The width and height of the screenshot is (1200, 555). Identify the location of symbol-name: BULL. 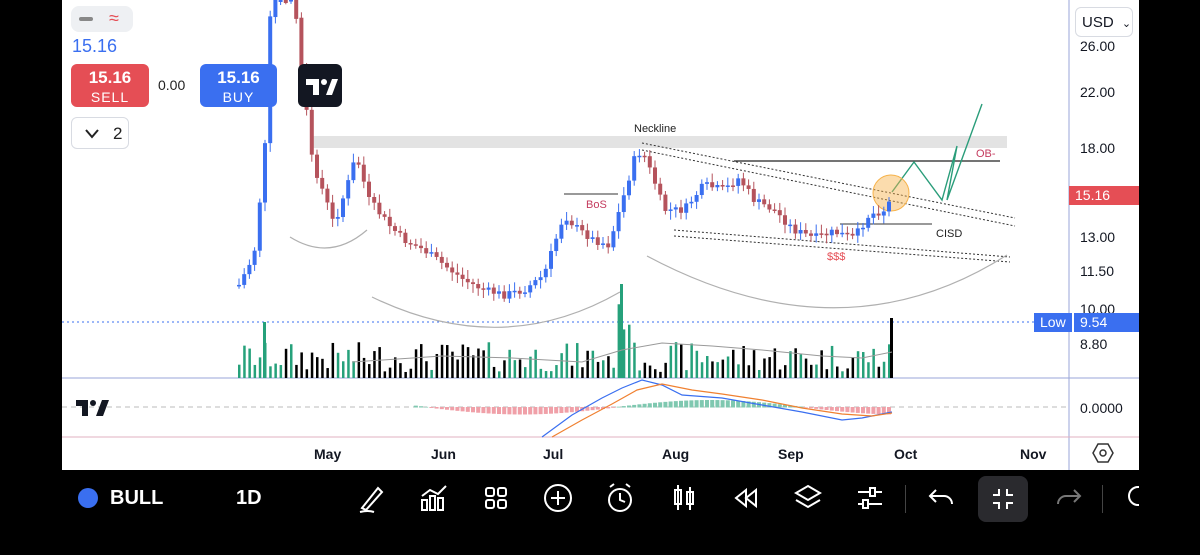
(137, 498).